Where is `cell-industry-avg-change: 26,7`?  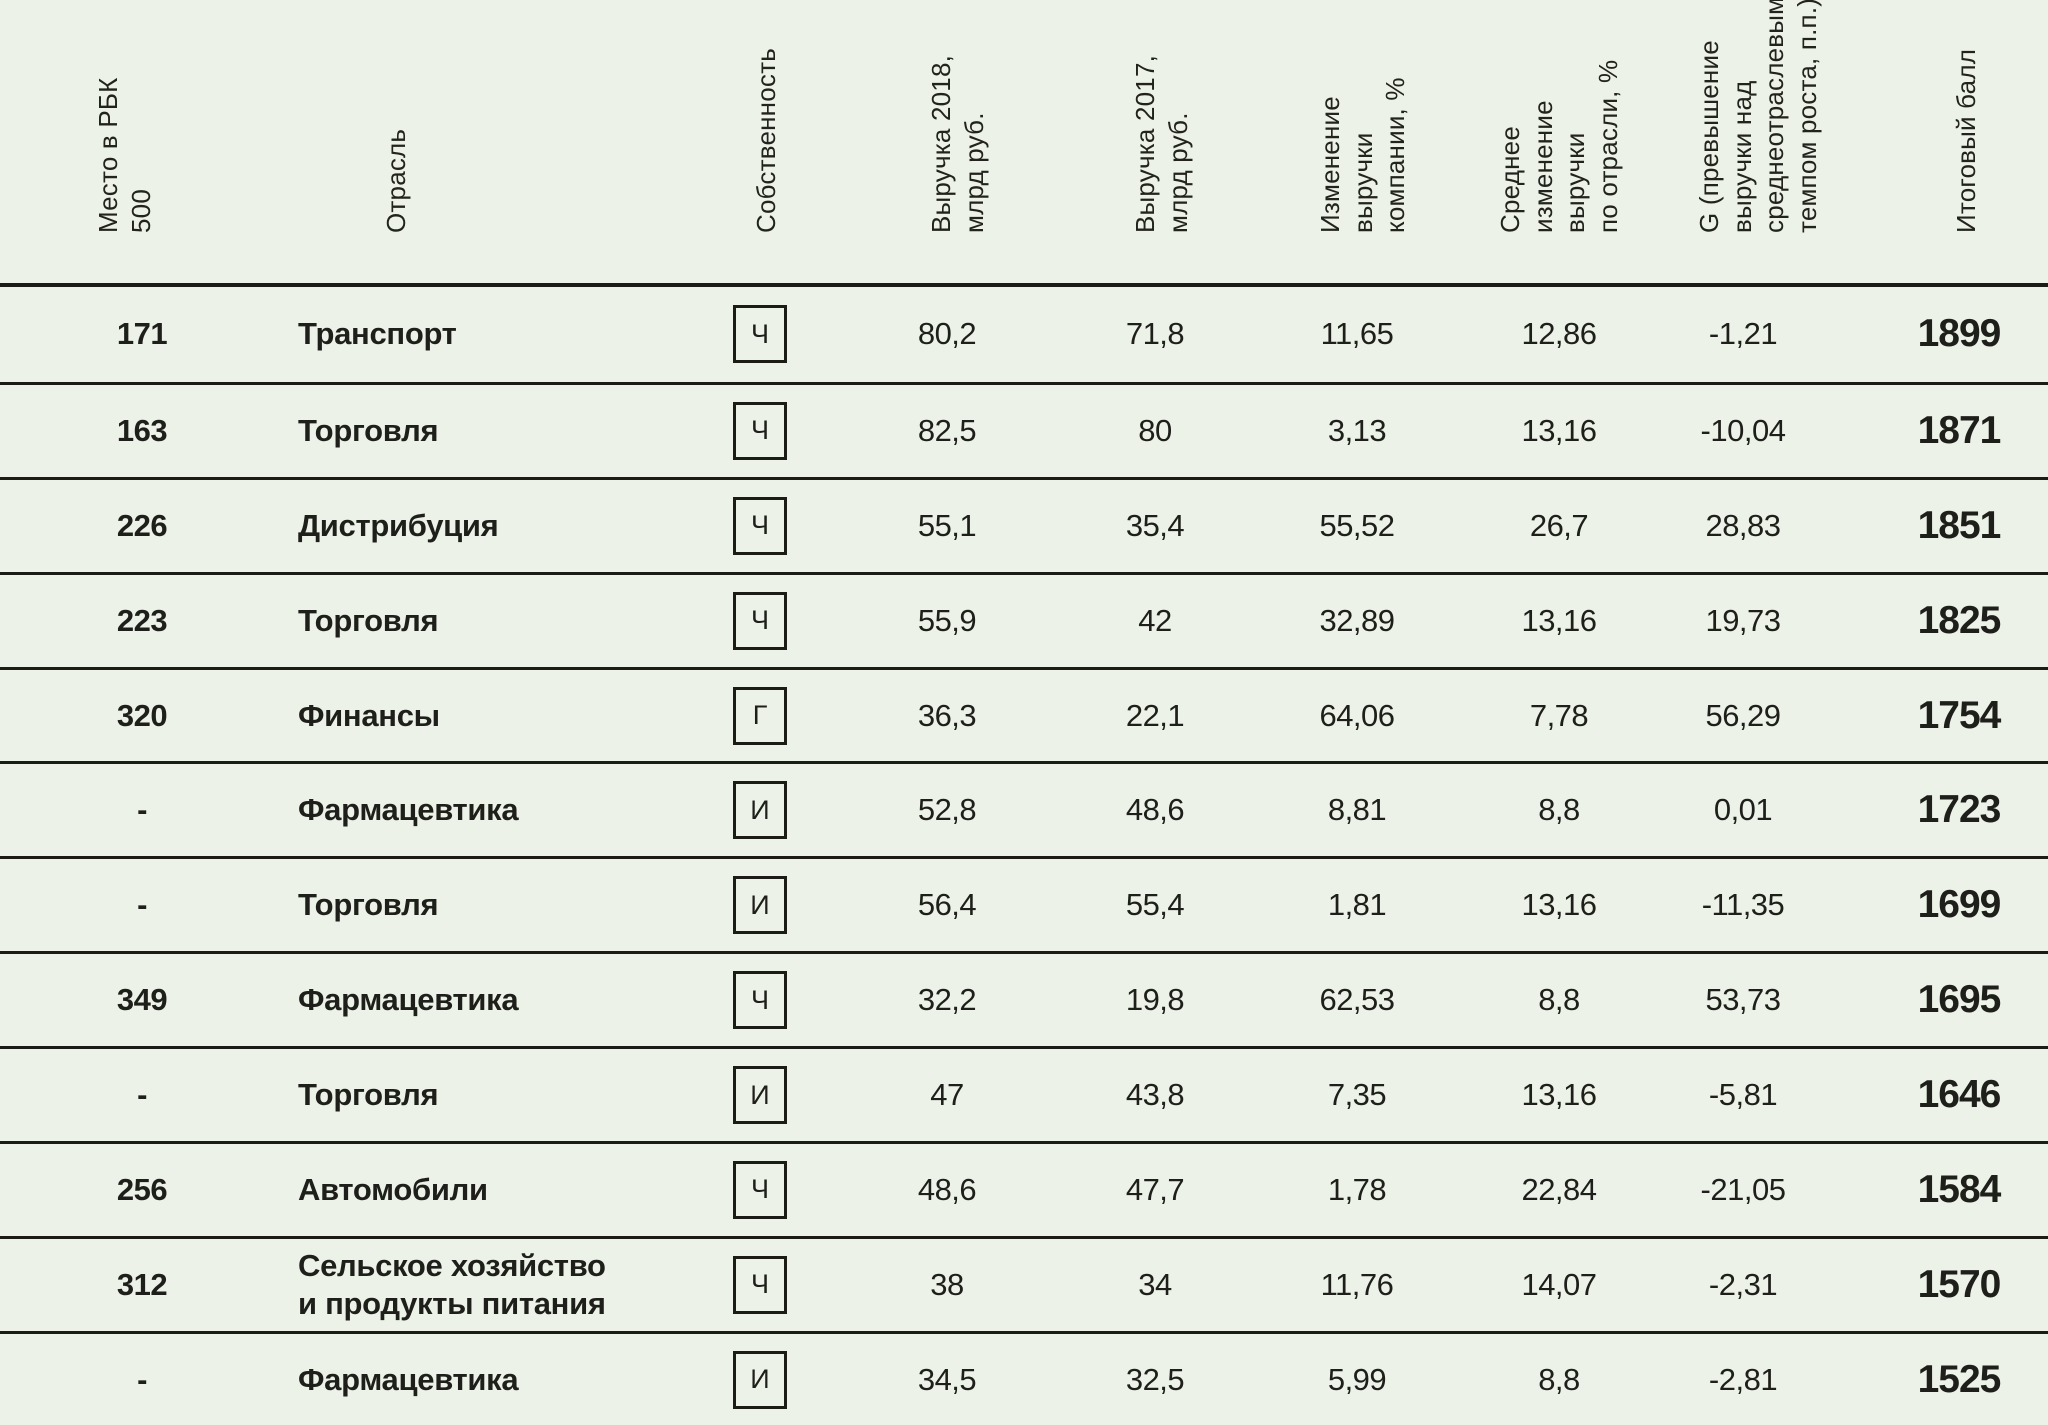
cell-industry-avg-change: 26,7 is located at coordinates (1559, 525).